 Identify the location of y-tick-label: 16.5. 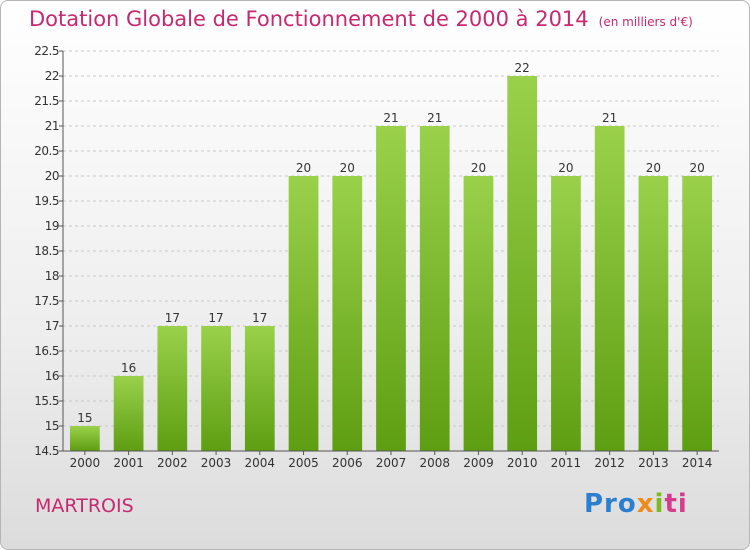
(46, 351).